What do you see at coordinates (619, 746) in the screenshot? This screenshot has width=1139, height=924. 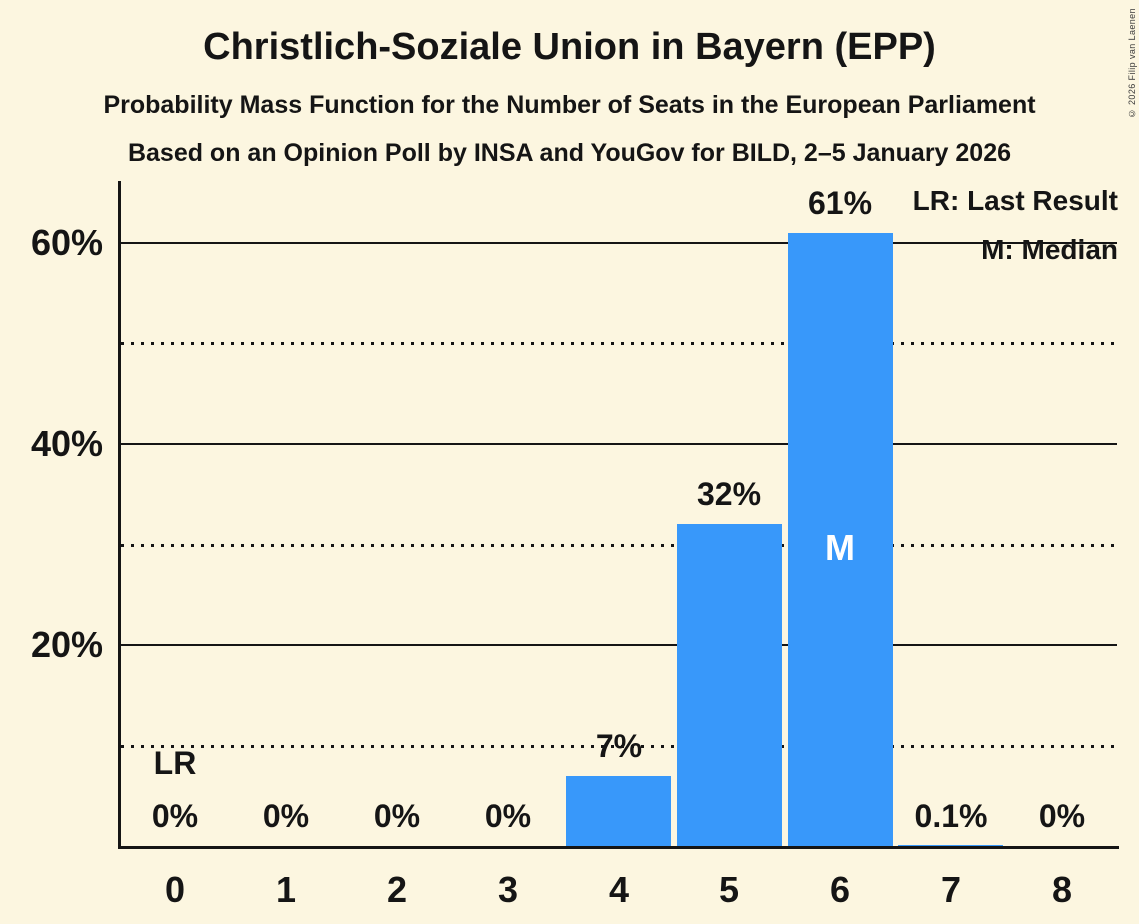 I see `gridline-dotted-10pct` at bounding box center [619, 746].